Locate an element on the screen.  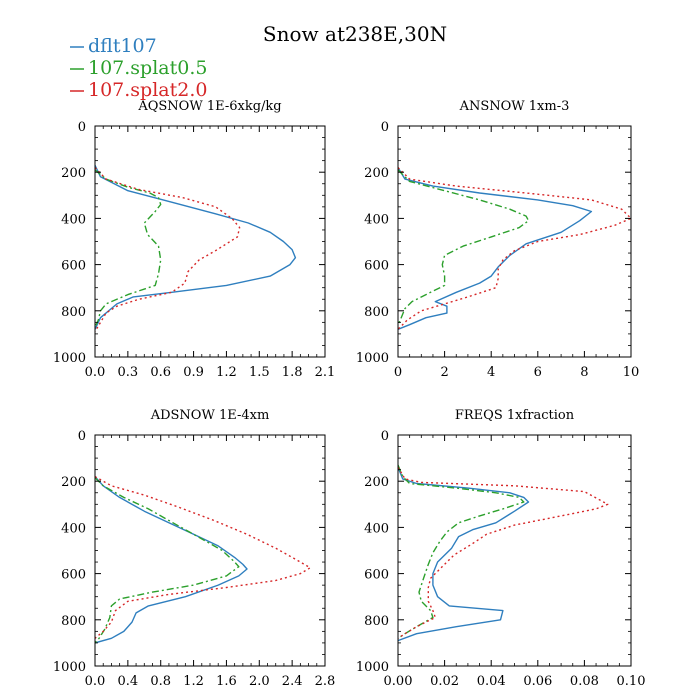
figure-title: Snow at238E,30N is located at coordinates (355, 34).